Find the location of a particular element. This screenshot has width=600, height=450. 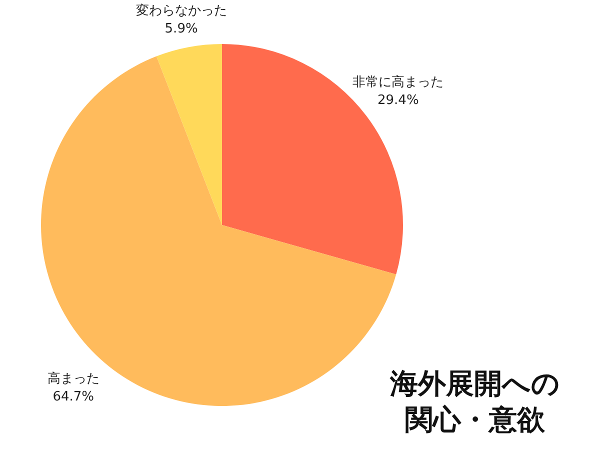

data-label: 5.9% is located at coordinates (181, 28).